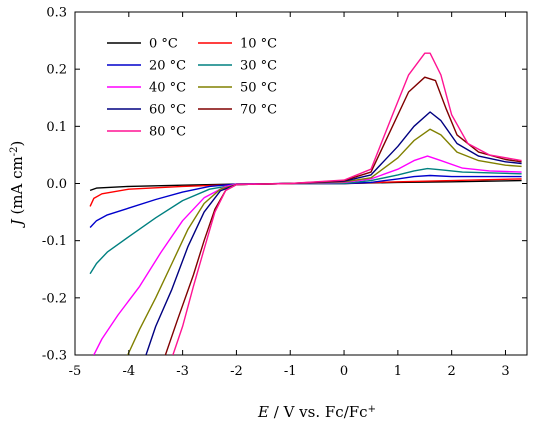  I want to click on y-axis-label: J (mA cm-2), so click(17, 185).